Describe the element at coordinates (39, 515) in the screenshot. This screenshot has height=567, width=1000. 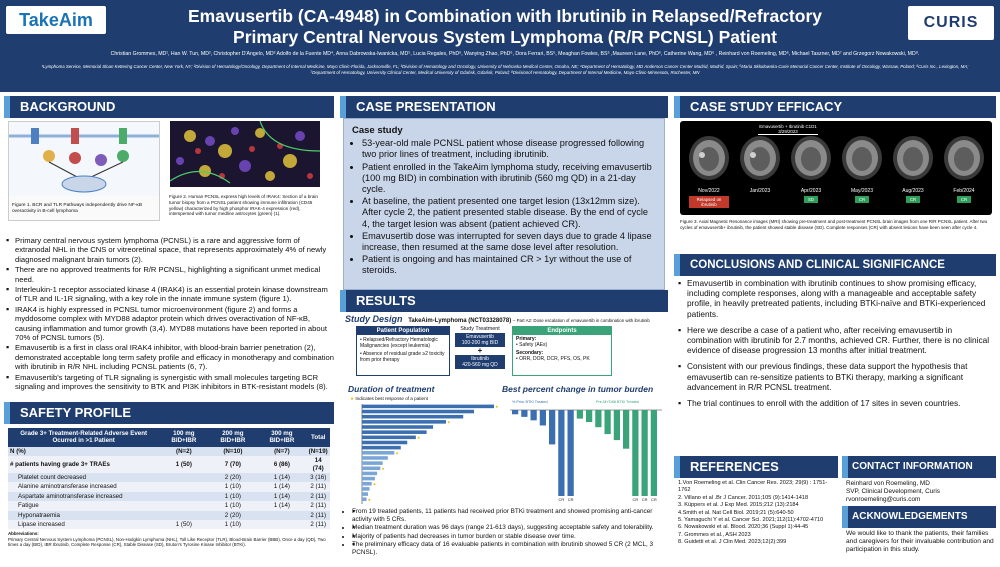
I see `safety-row-label: Hyponatraemia` at that location.